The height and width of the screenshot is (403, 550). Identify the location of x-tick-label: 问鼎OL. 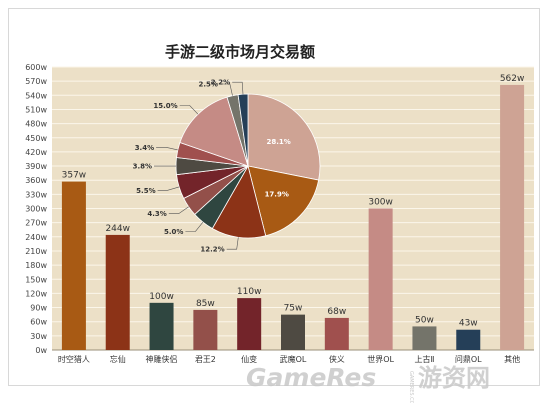
(468, 359).